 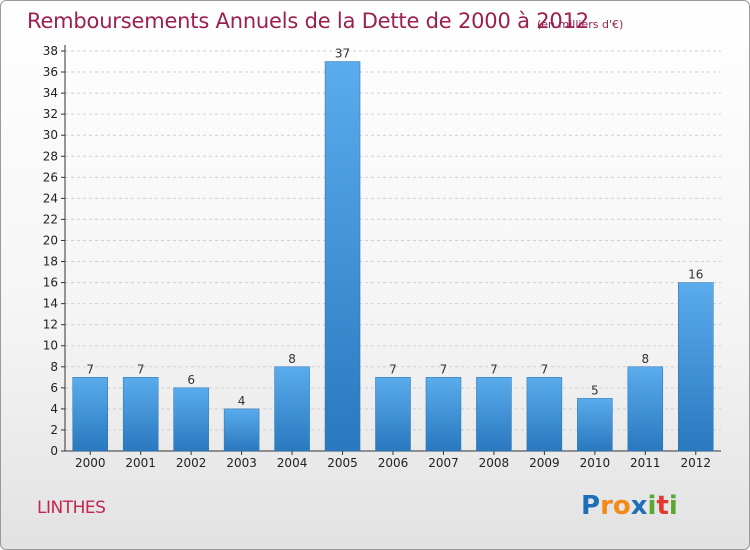 What do you see at coordinates (696, 367) in the screenshot?
I see `bar-2012` at bounding box center [696, 367].